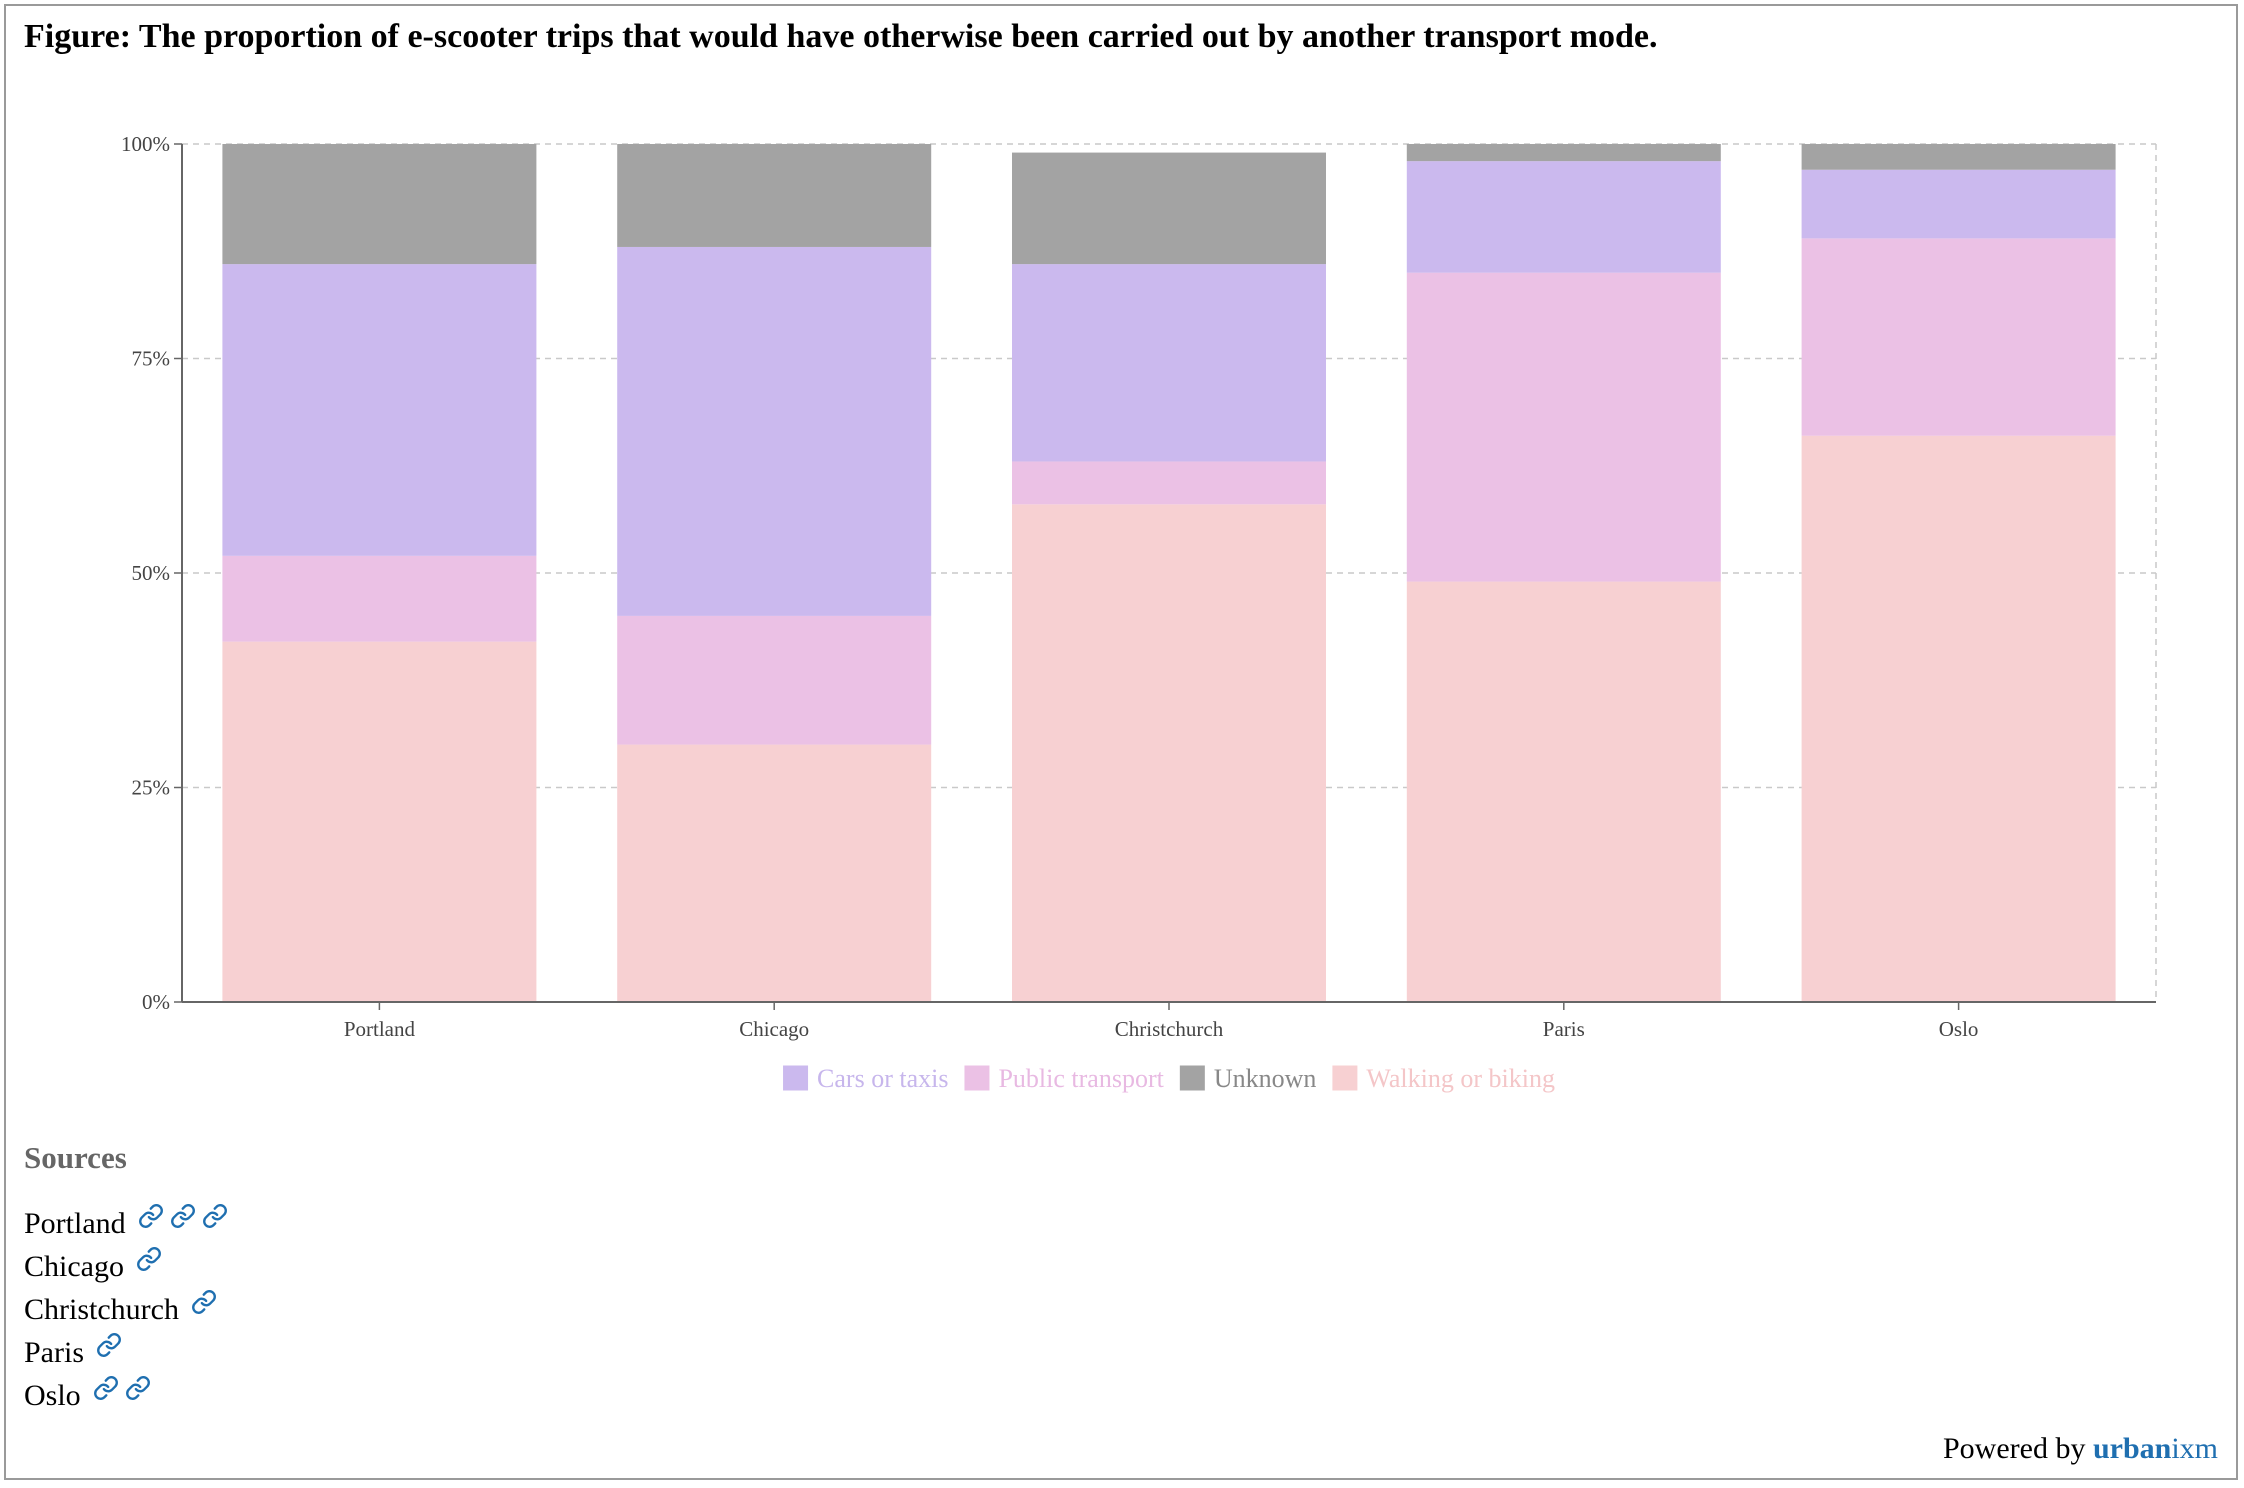 Image resolution: width=2244 pixels, height=1488 pixels. I want to click on x-tick-label: Portland, so click(380, 1029).